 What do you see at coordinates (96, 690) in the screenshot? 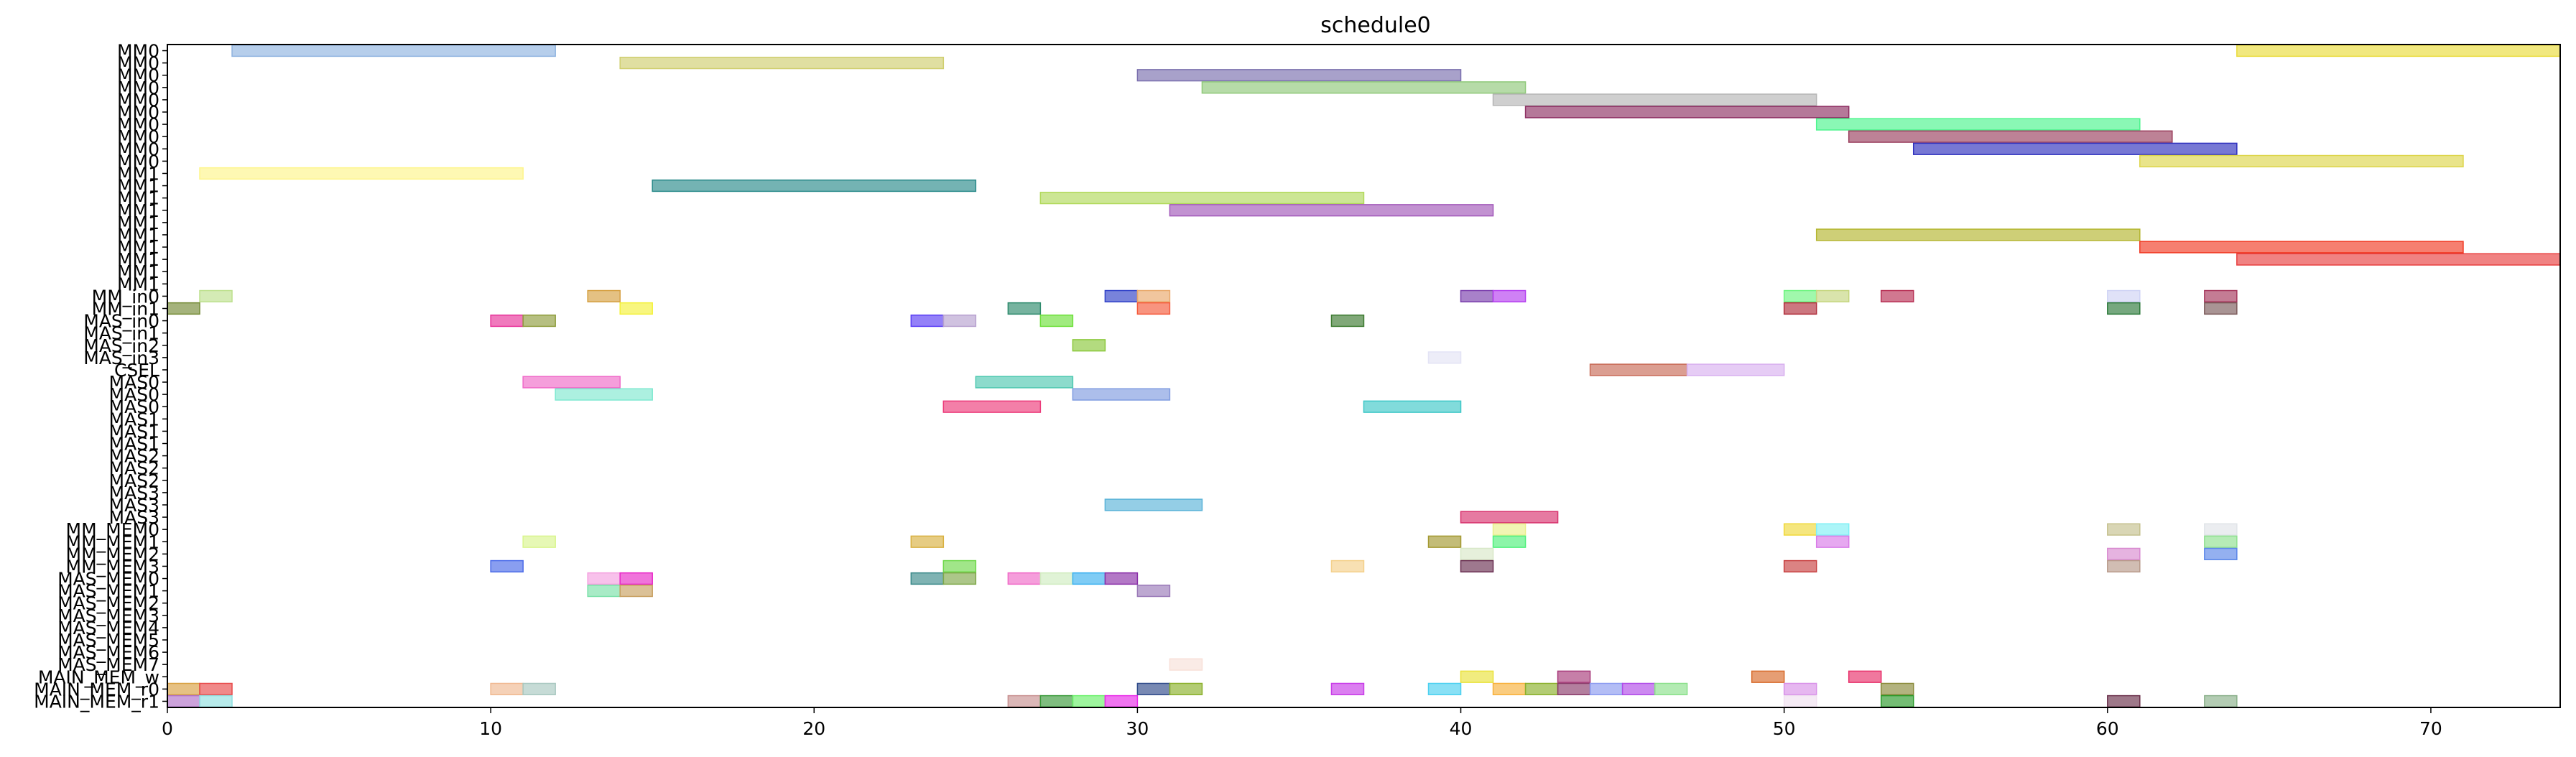
I see `y-tick-label: MAIN_MEM_r0` at bounding box center [96, 690].